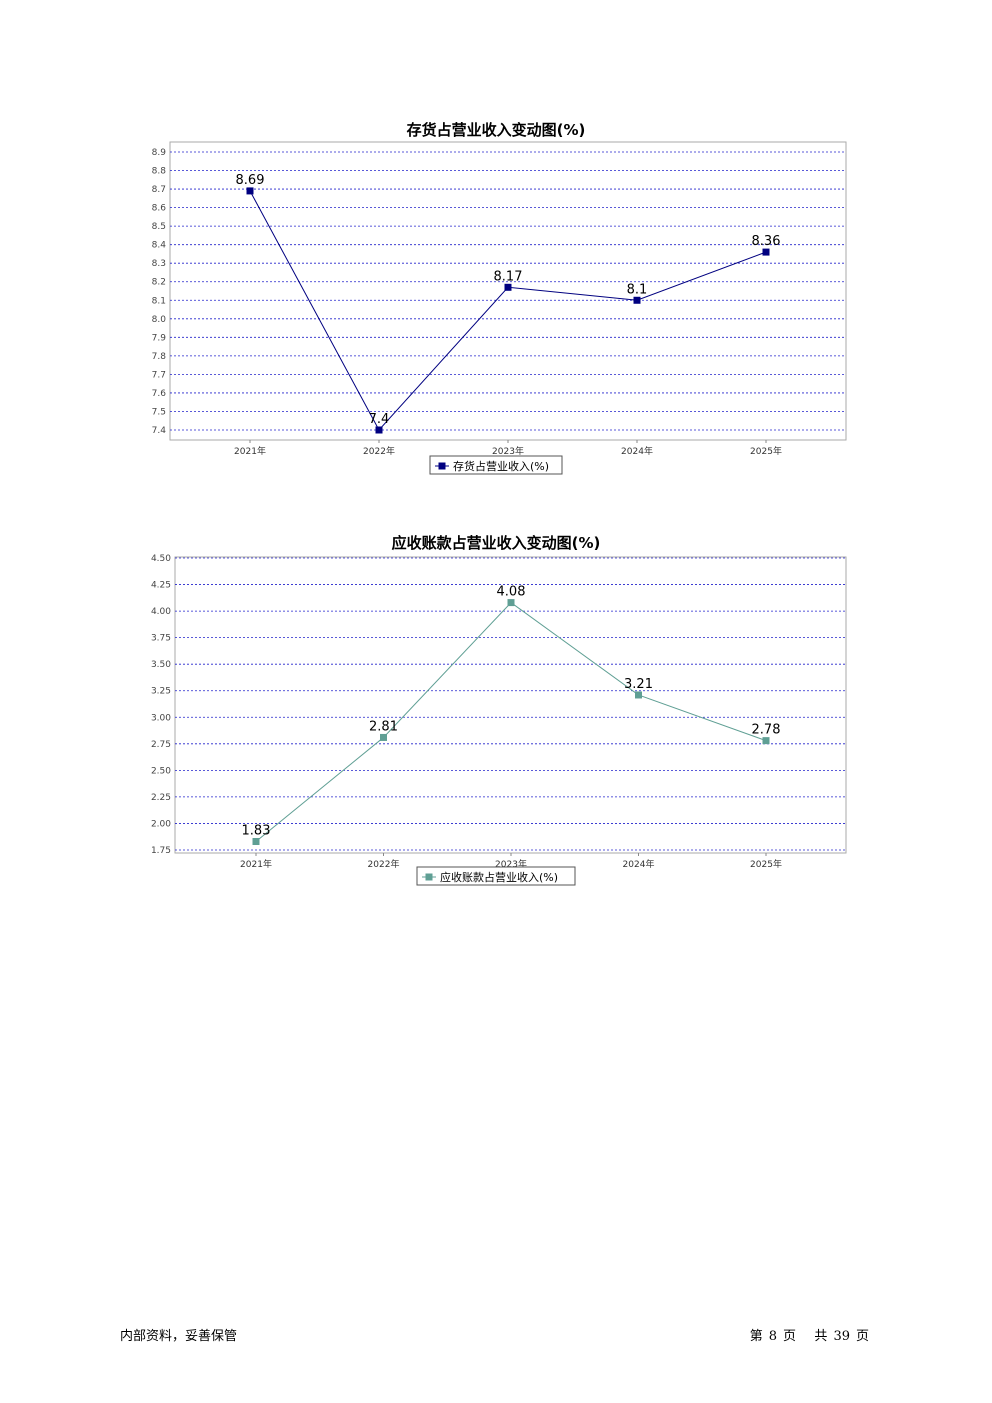 This screenshot has height=1403, width=992. What do you see at coordinates (159, 431) in the screenshot?
I see `y-tick-label: 7.4` at bounding box center [159, 431].